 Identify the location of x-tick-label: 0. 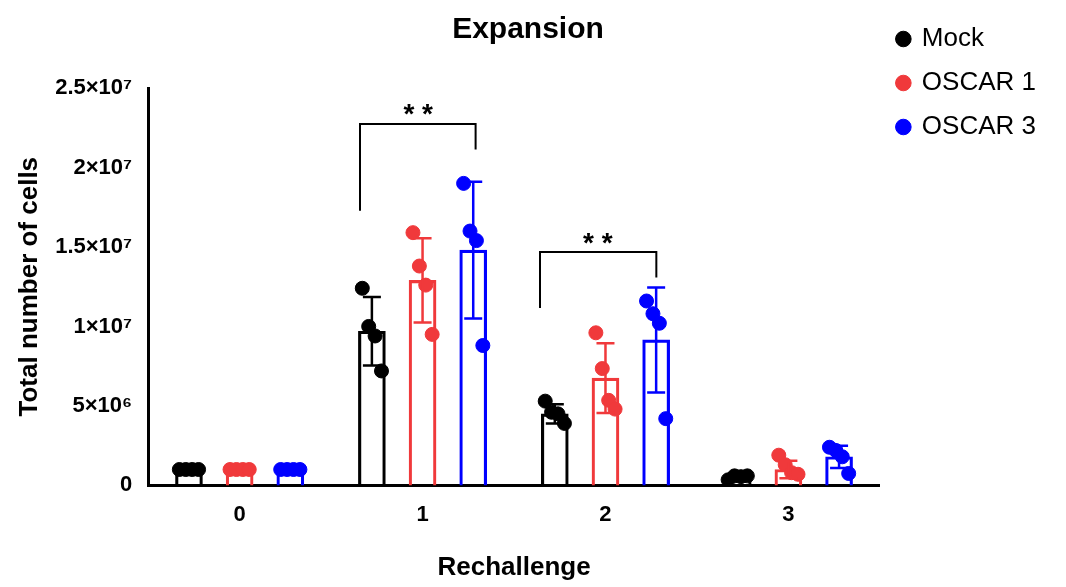
(239, 513).